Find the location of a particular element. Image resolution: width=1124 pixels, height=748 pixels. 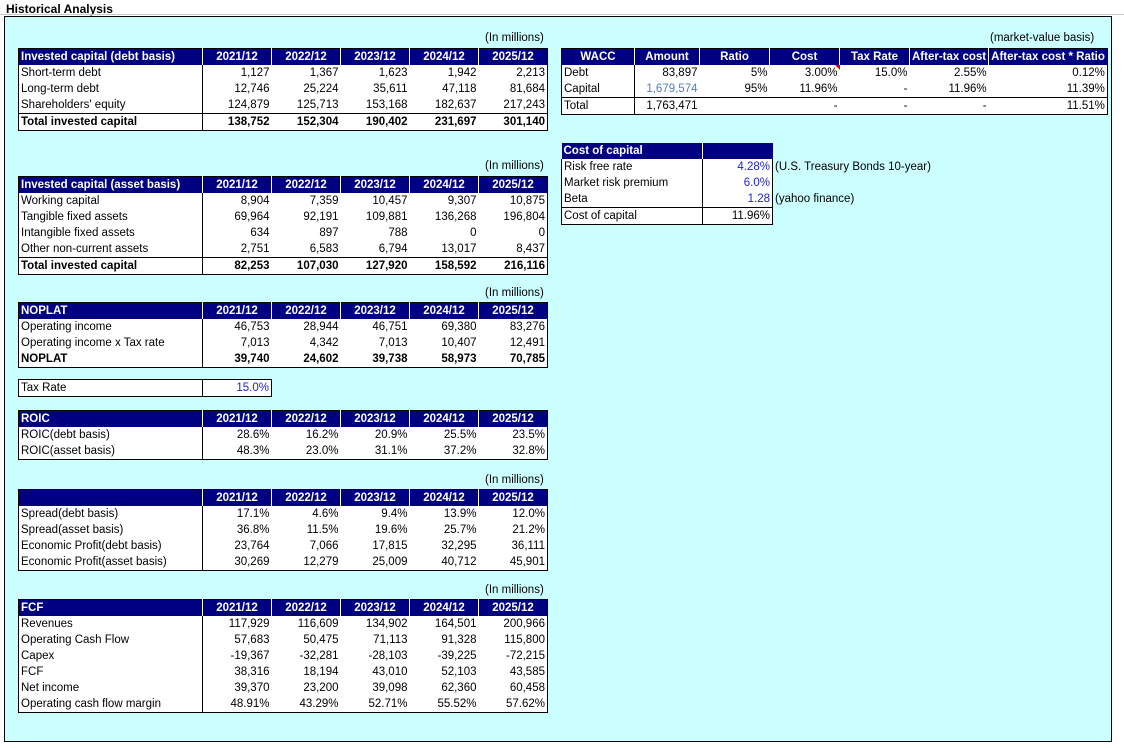

cell: 134,902 is located at coordinates (386, 623).